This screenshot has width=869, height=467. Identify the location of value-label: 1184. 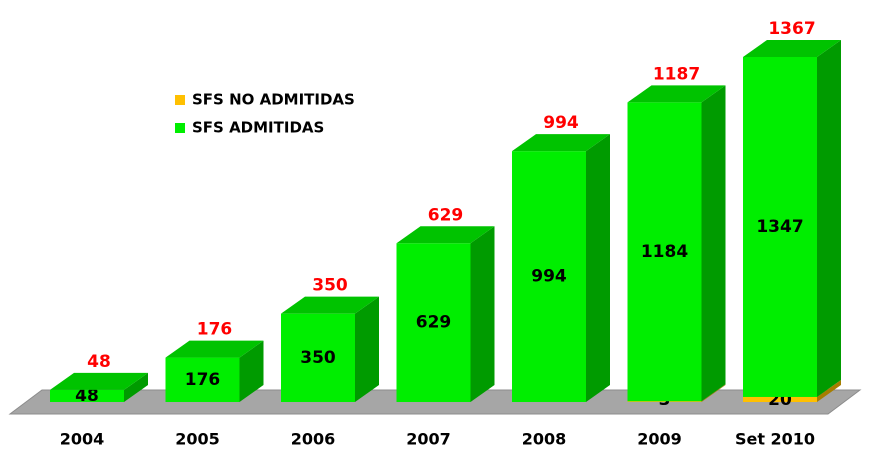
(664, 252).